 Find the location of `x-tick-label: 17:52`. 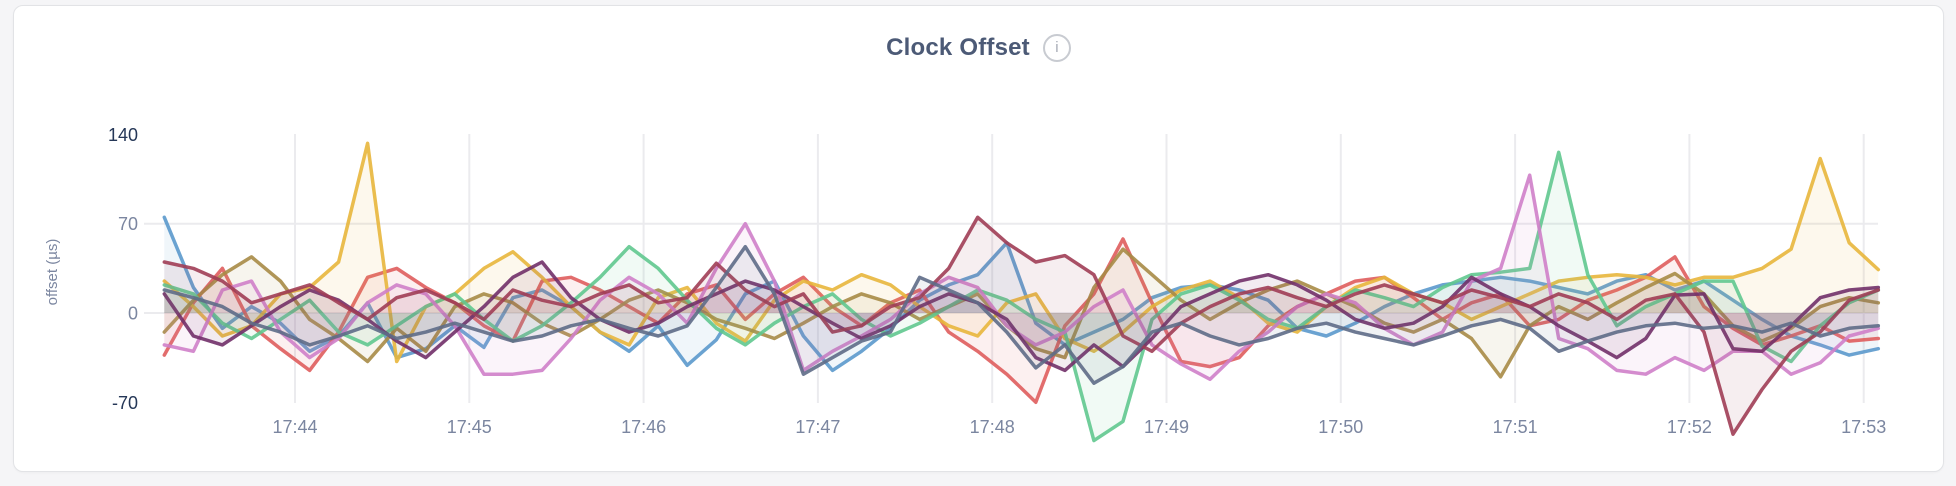

x-tick-label: 17:52 is located at coordinates (1689, 427).